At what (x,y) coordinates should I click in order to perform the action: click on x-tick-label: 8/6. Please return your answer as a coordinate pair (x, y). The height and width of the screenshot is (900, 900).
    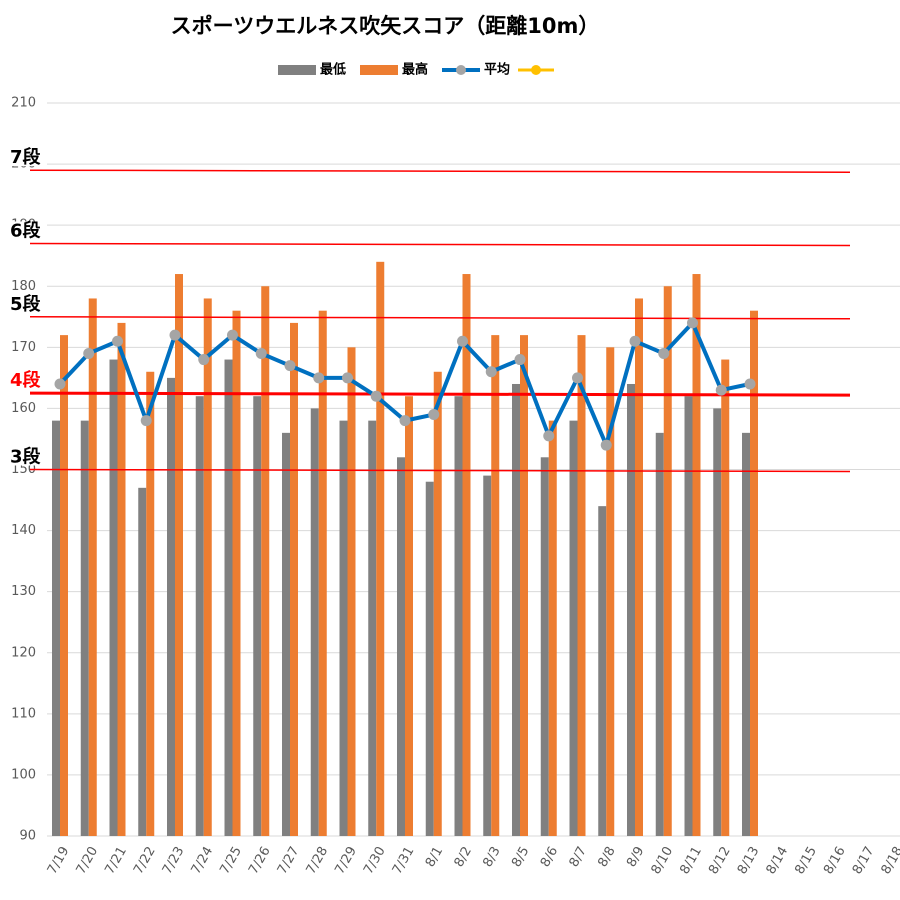
    Looking at the image, I should click on (549, 857).